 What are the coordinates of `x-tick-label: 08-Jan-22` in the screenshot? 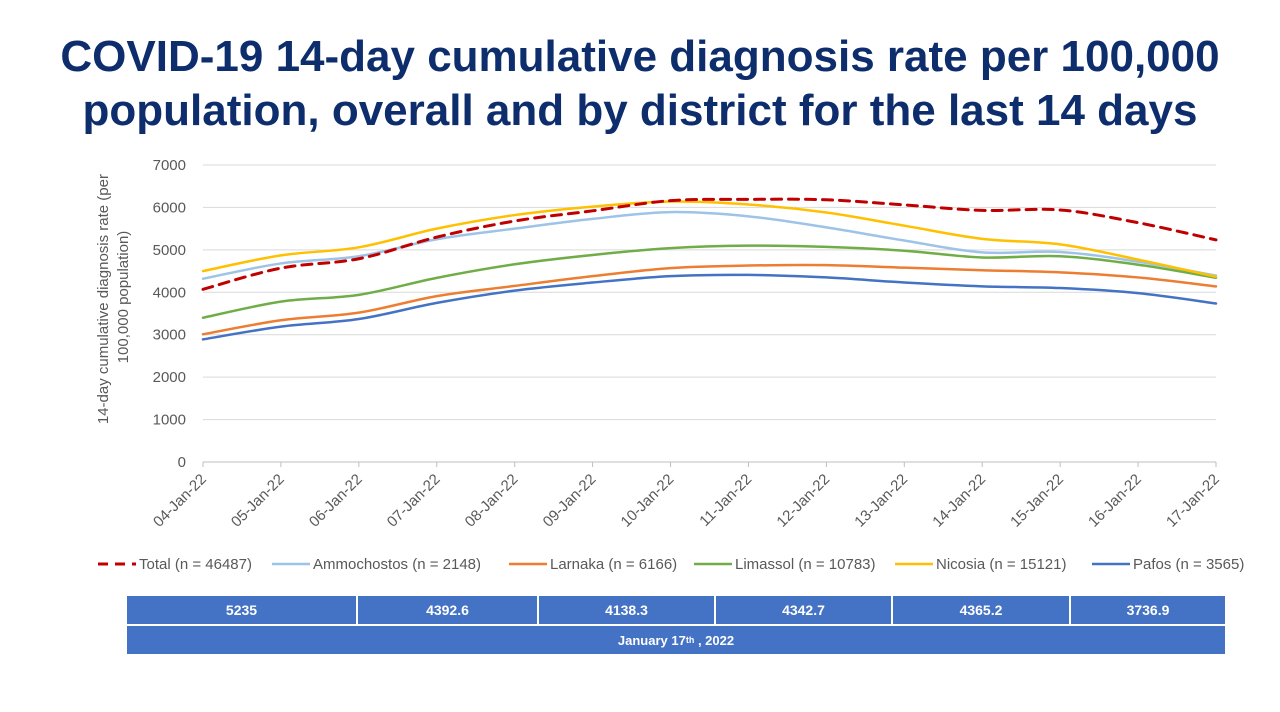 It's located at (492, 501).